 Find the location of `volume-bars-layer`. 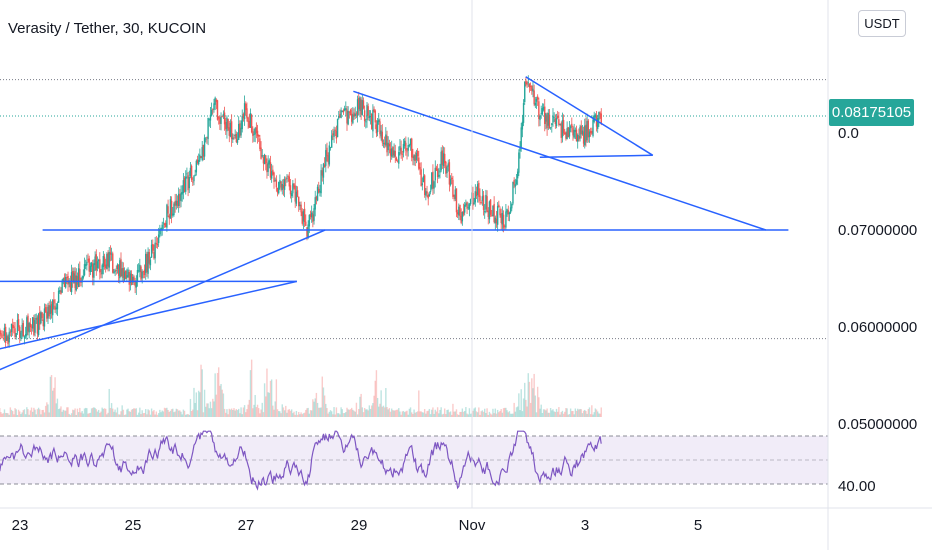

volume-bars-layer is located at coordinates (301, 388).